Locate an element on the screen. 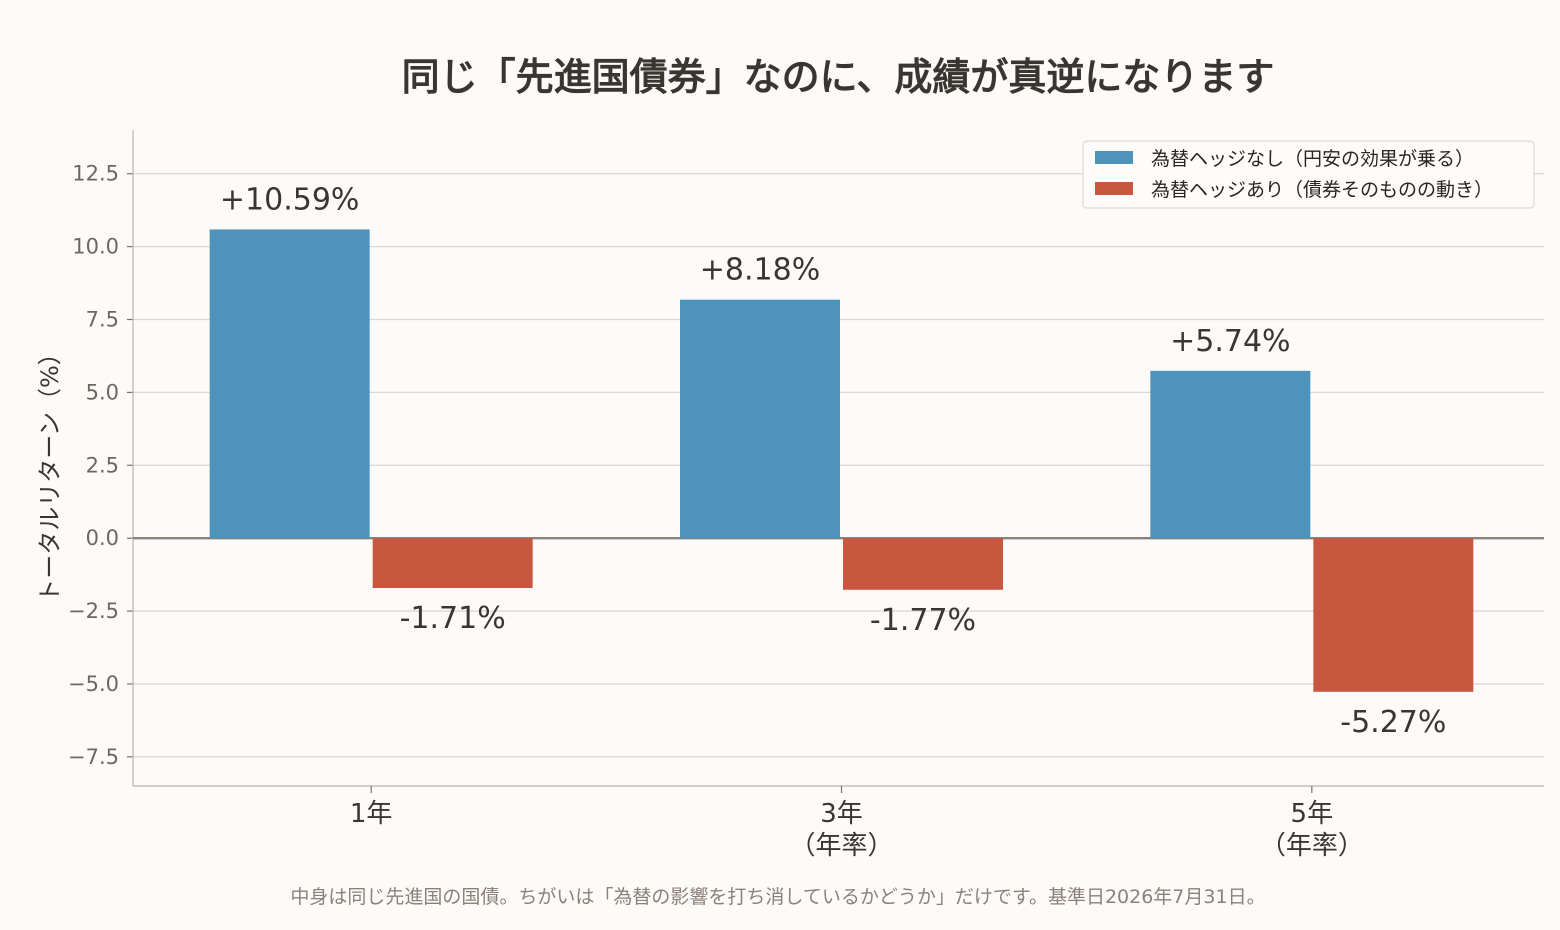 This screenshot has width=1560, height=930. data-label: -1.71% is located at coordinates (453, 618).